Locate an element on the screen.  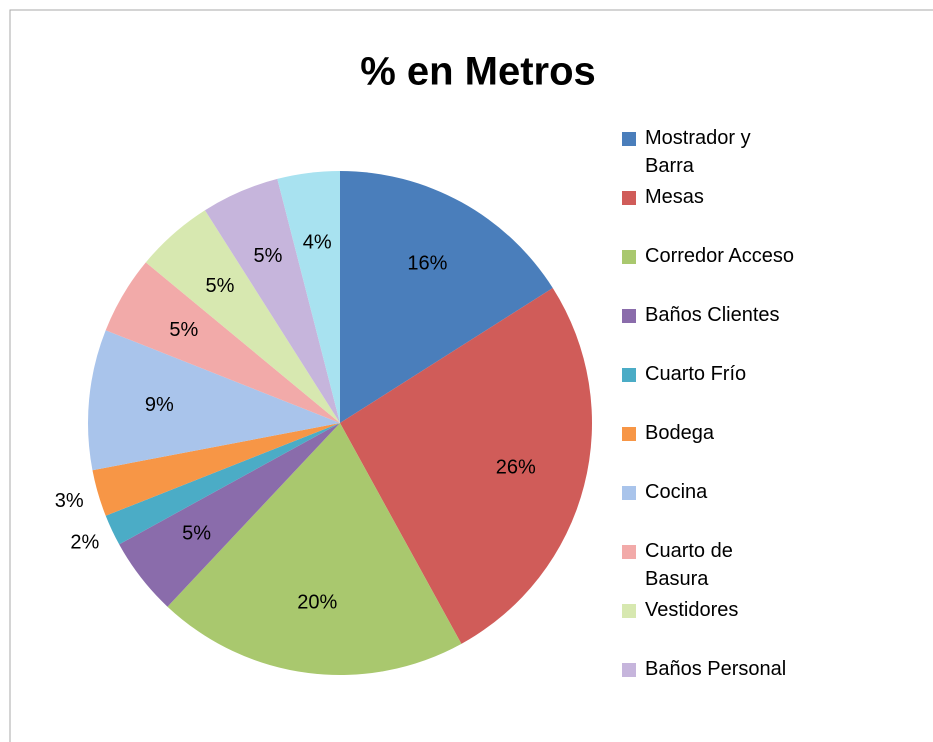
legend-item: Bodega is located at coordinates (708, 433).